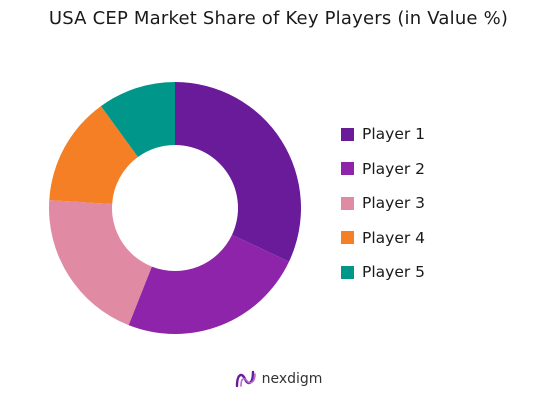  I want to click on legend-item: Player 2, so click(383, 169).